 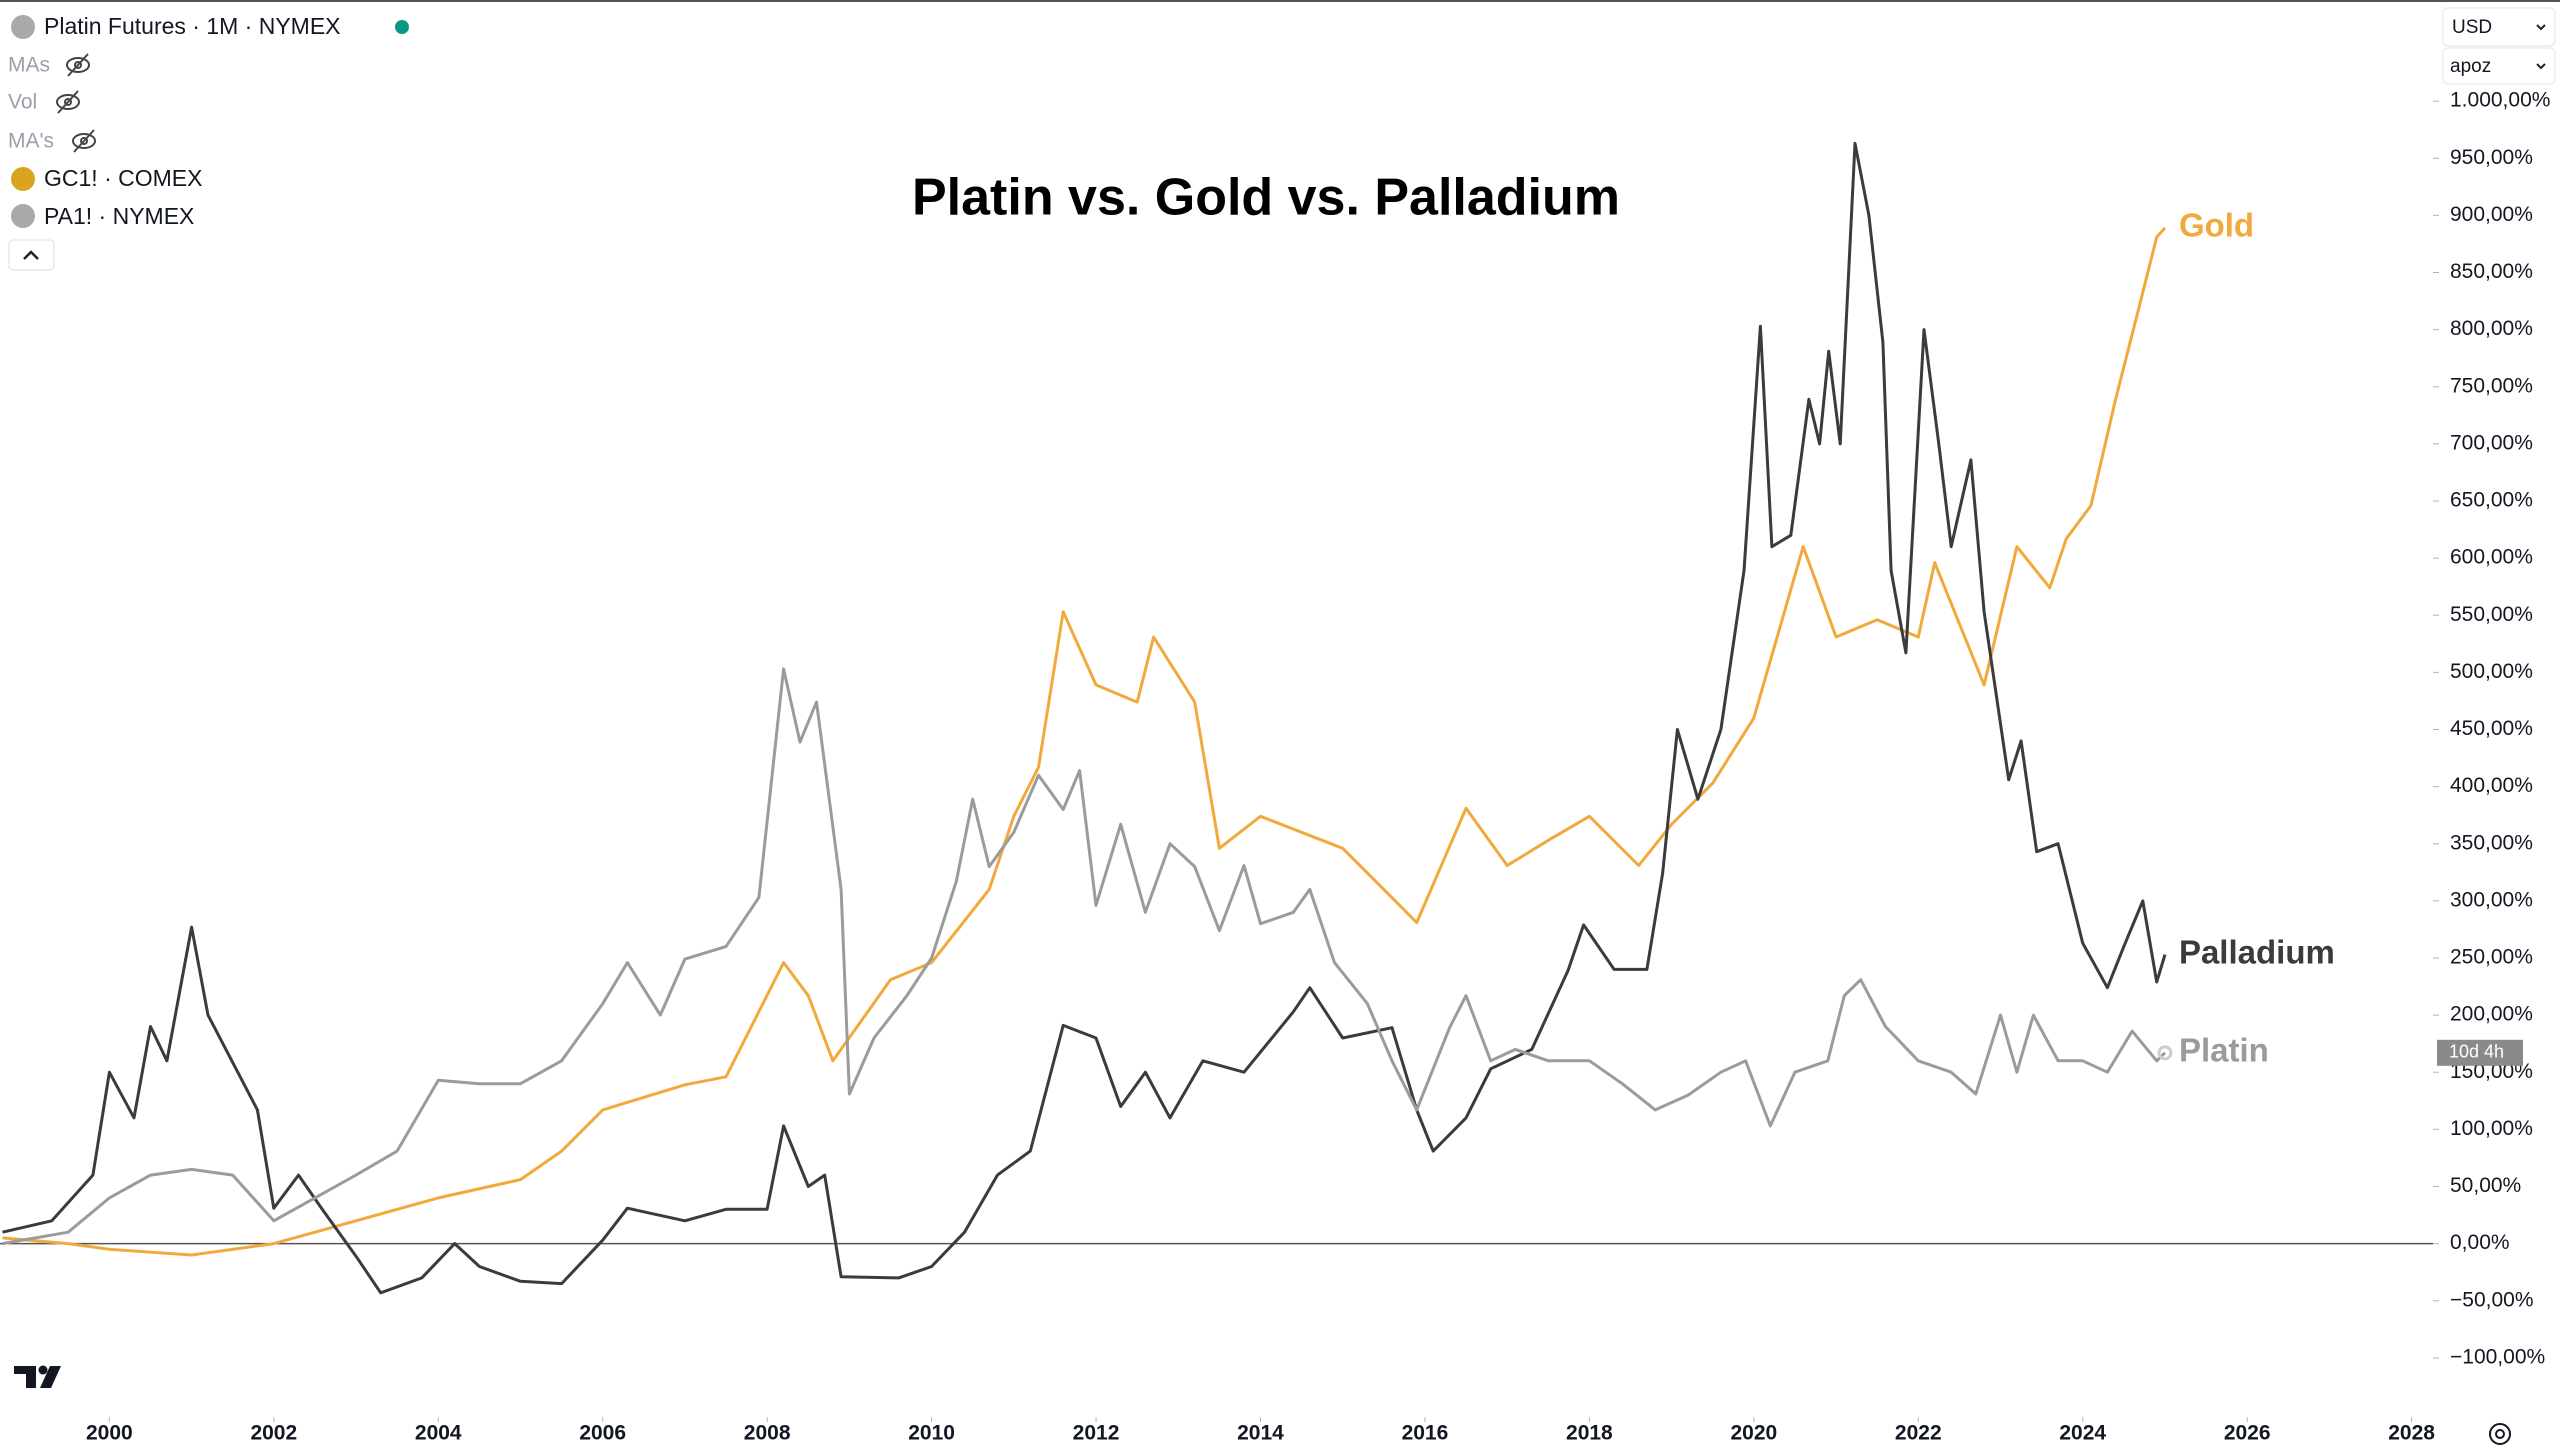 I want to click on y-tick-label: 400,00%, so click(x=2491, y=785).